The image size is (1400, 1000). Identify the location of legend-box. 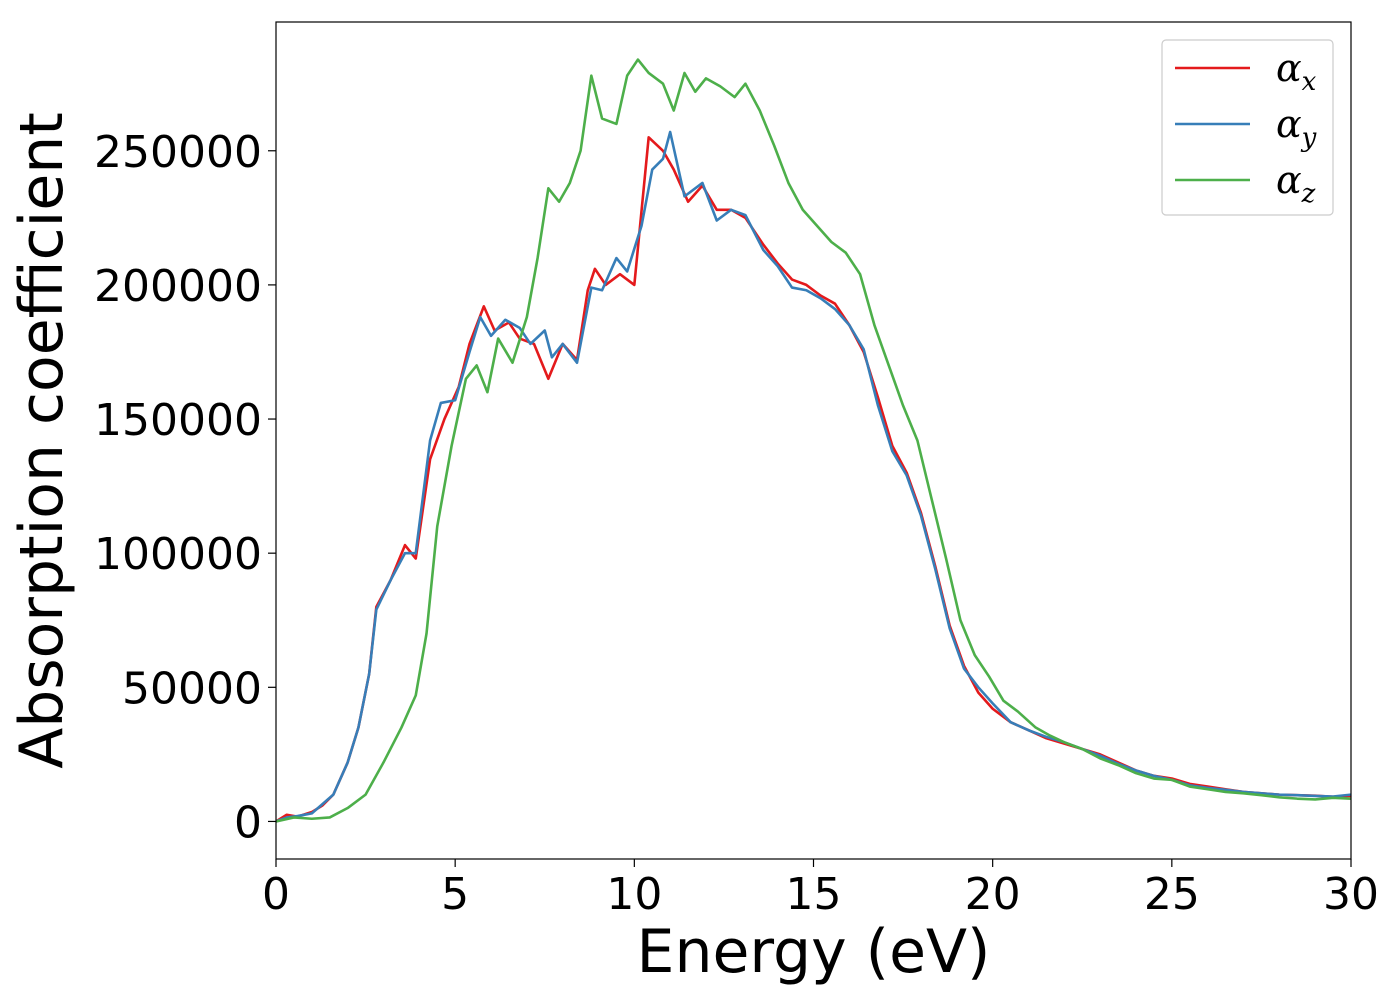
(1247, 127).